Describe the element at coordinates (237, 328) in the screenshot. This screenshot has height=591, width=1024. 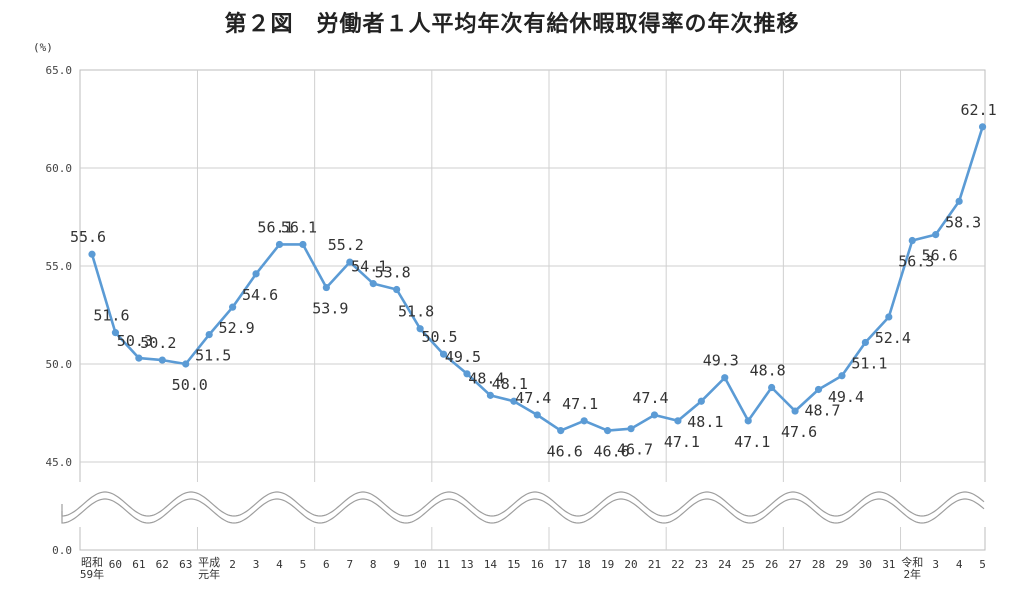
I see `data-label: 52.9` at that location.